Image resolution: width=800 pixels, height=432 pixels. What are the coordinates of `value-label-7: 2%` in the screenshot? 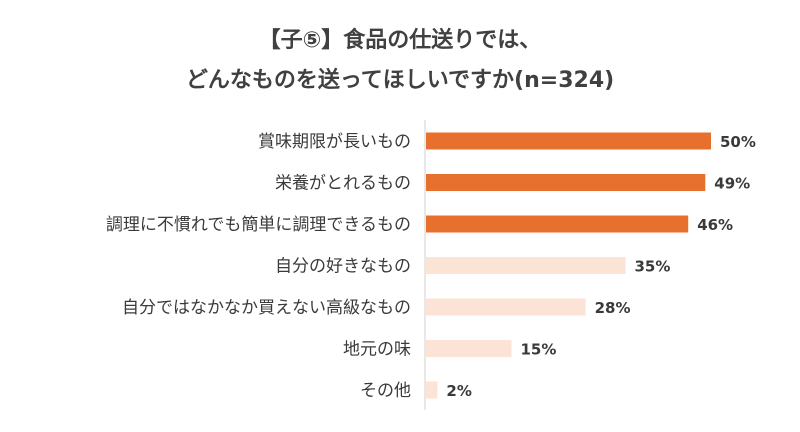 It's located at (458, 391).